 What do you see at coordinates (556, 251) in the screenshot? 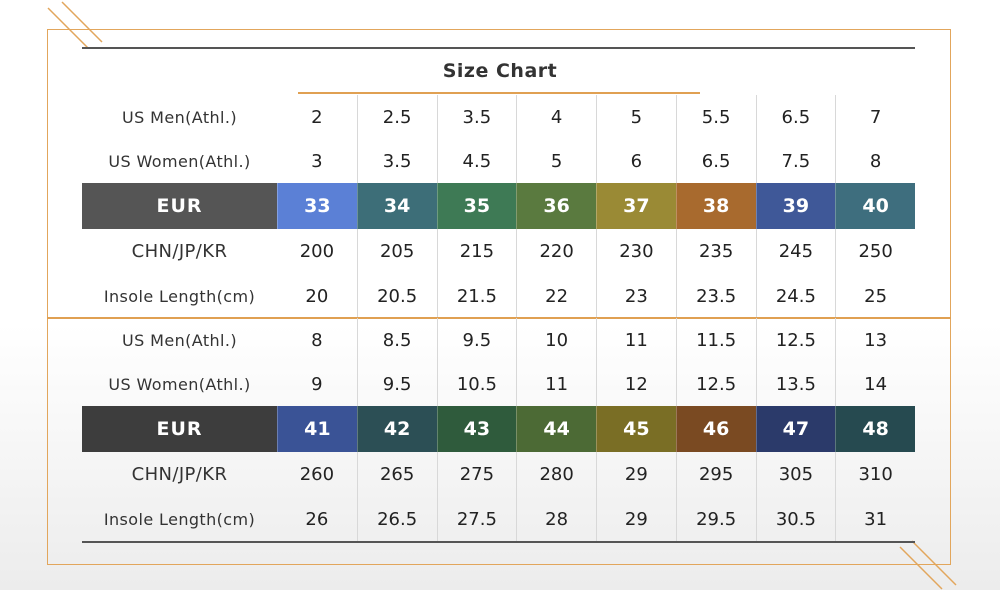
I see `cell-chn-jp-kr: 220` at bounding box center [556, 251].